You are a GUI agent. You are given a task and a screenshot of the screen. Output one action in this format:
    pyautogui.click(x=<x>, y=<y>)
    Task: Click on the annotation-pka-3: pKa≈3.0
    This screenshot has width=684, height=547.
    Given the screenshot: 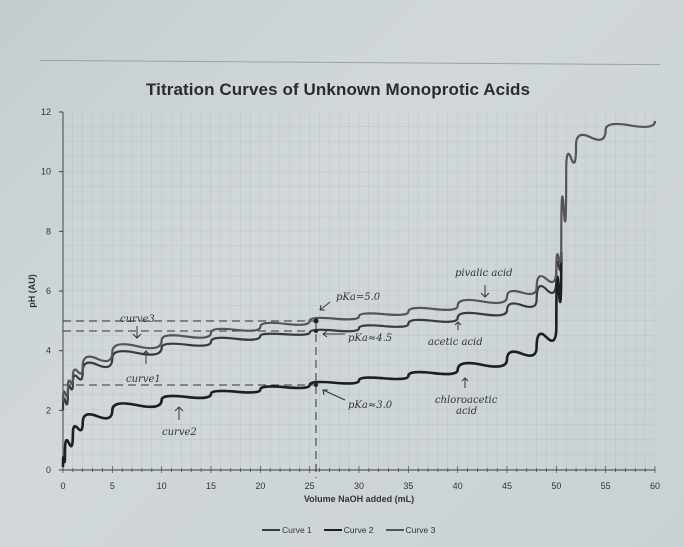 What is the action you would take?
    pyautogui.click(x=370, y=405)
    